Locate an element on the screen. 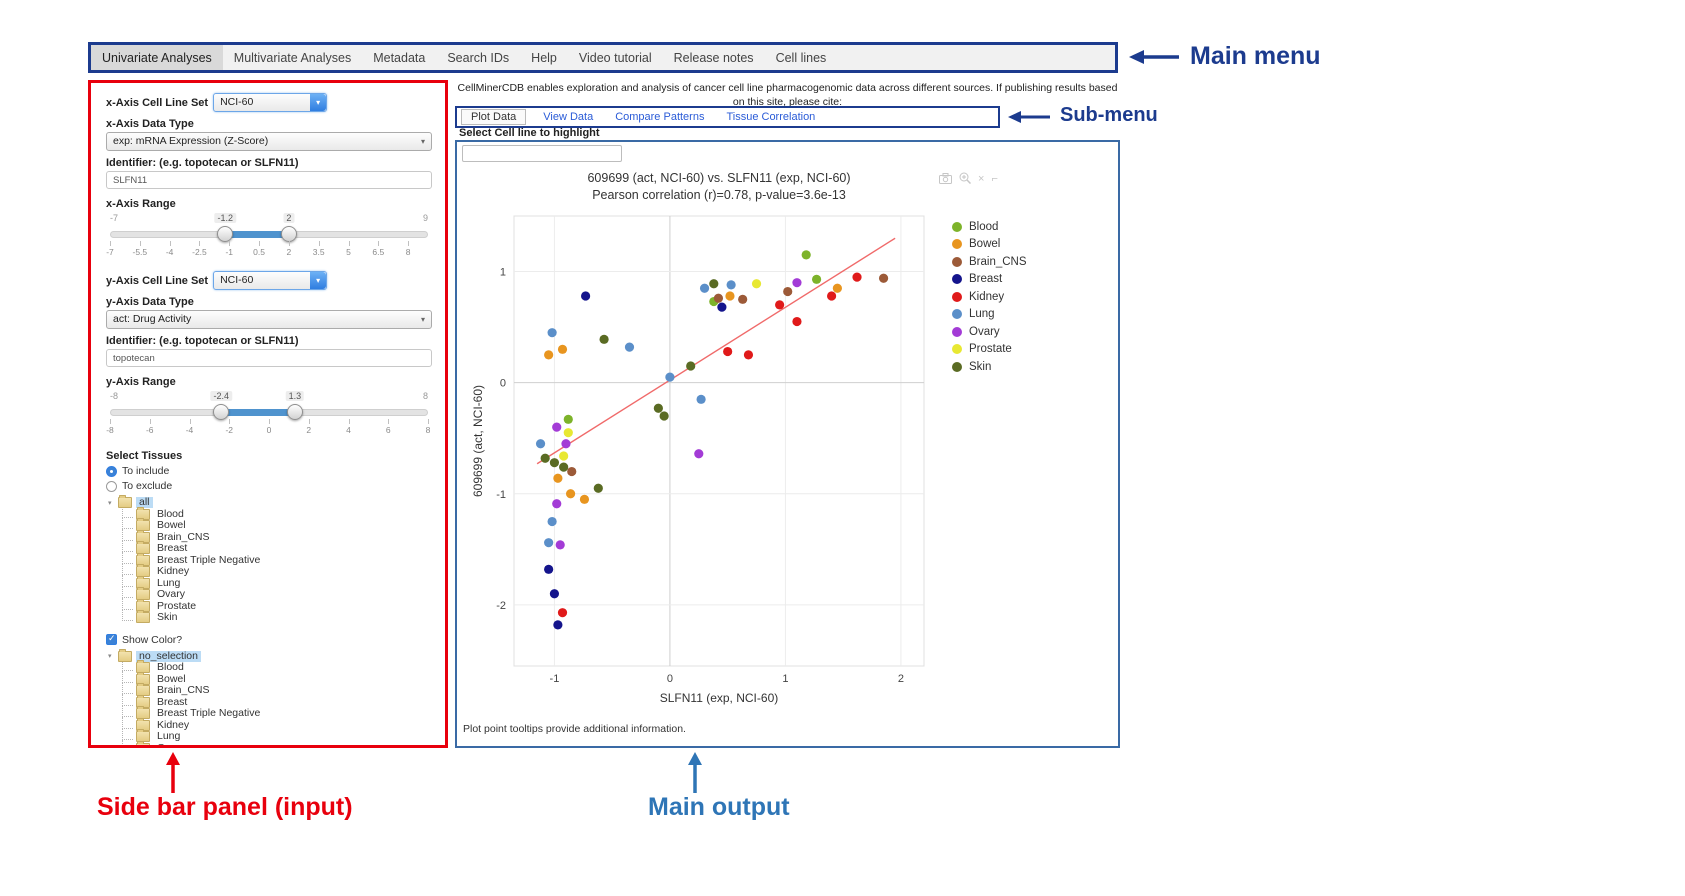 This screenshot has width=1685, height=896. x-cell-line-set-select: NCI-60 ▾ is located at coordinates (270, 102).